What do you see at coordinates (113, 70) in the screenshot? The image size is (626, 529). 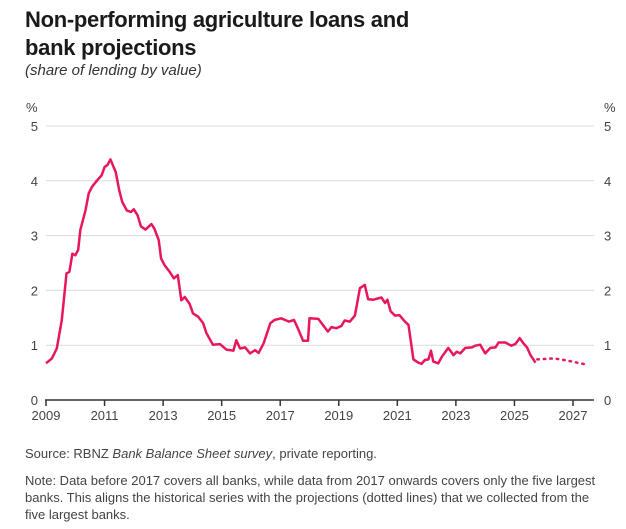 I see `chart-subtitle: (share of lending by value)` at bounding box center [113, 70].